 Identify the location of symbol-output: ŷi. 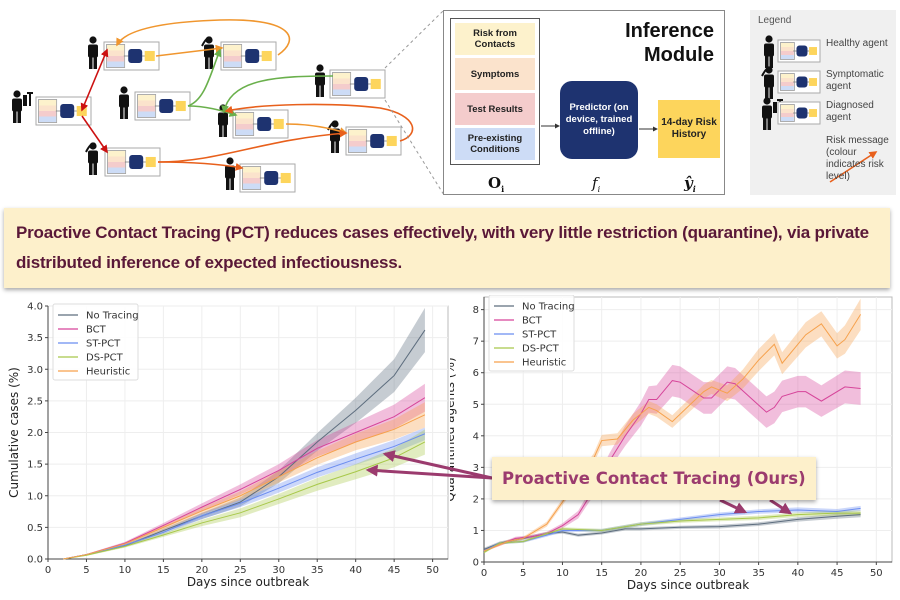
(690, 184).